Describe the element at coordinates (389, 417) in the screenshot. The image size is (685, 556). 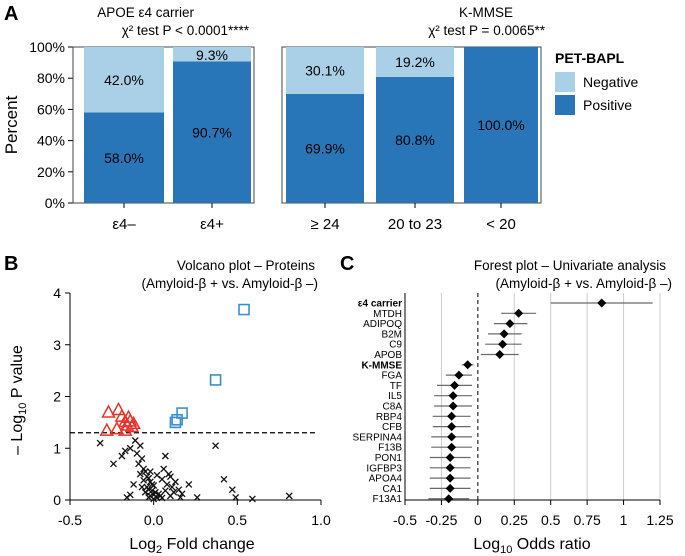
I see `forest-row-label: RBP4` at that location.